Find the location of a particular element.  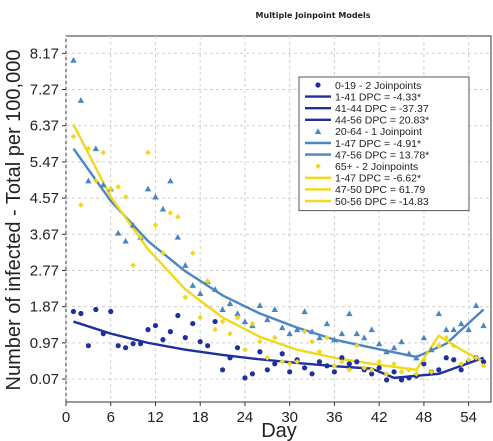

legend-label: 65+ - 2 Joinpoints is located at coordinates (376, 167).